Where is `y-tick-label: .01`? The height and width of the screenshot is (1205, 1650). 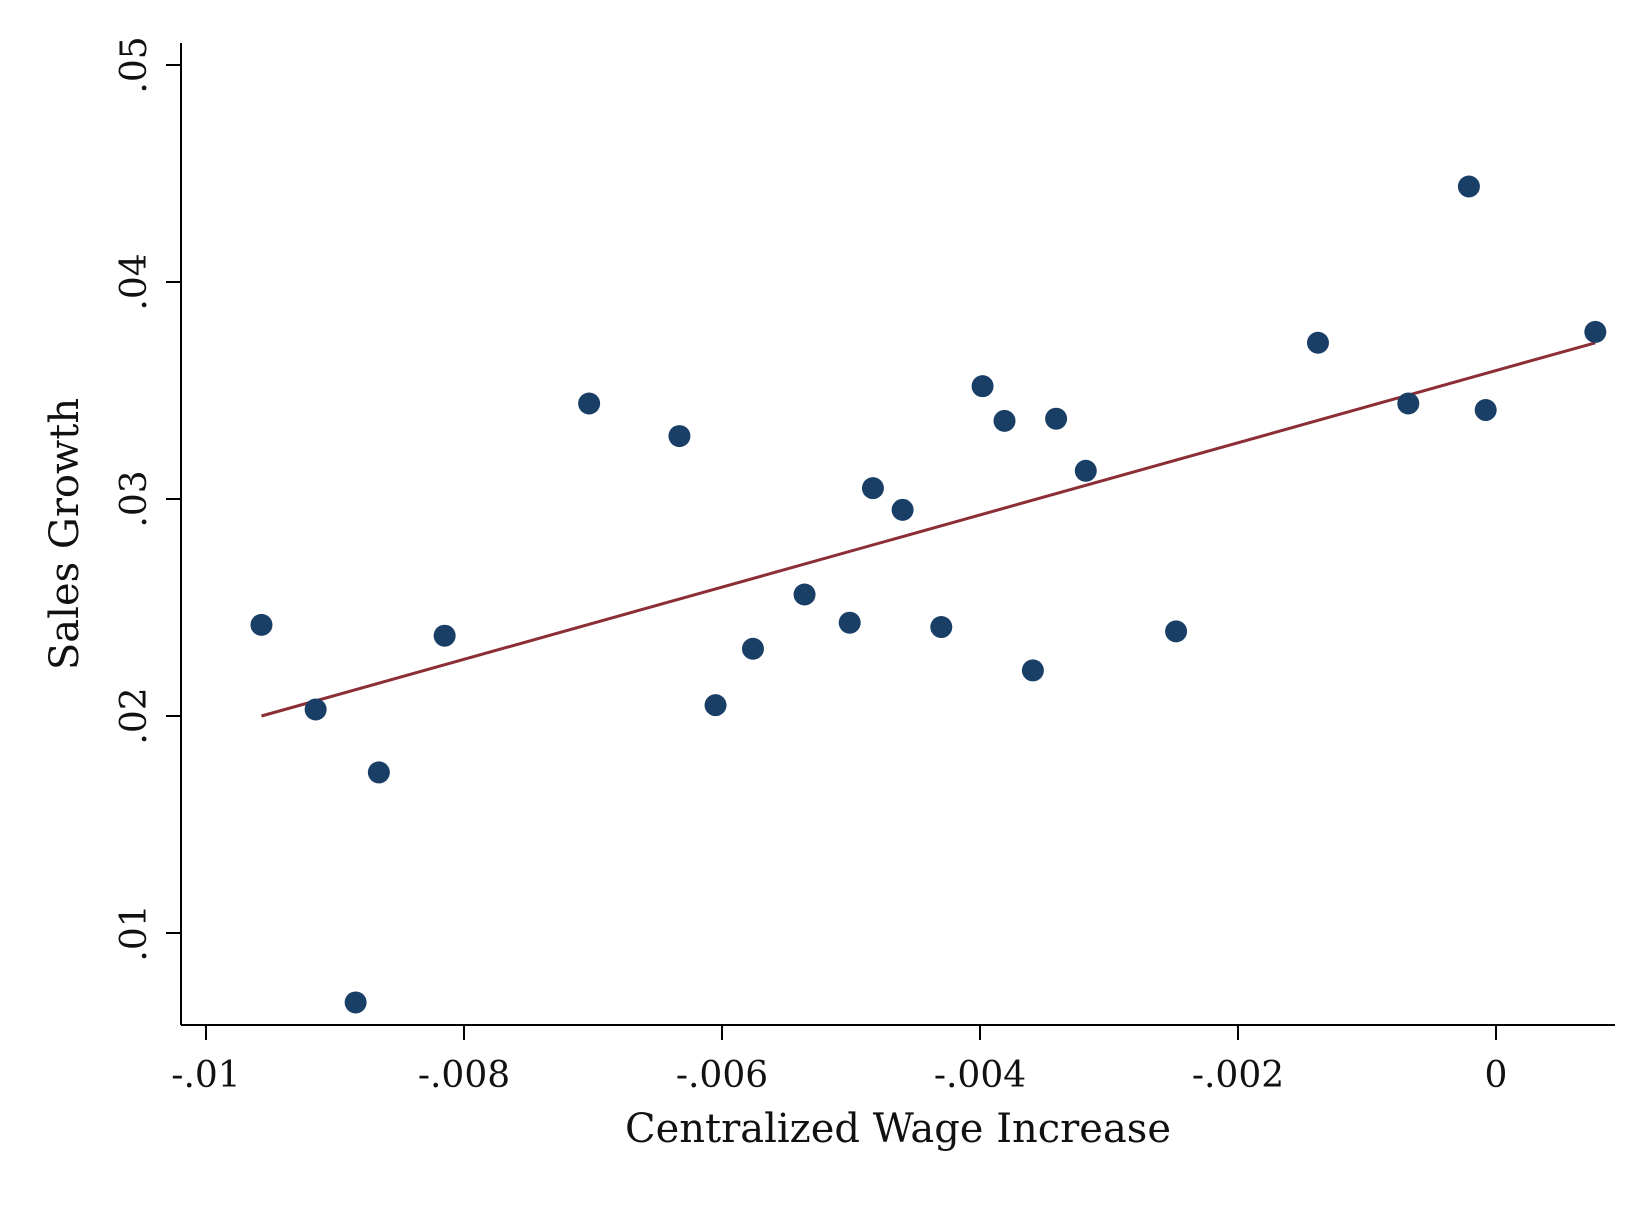
y-tick-label: .01 is located at coordinates (134, 932).